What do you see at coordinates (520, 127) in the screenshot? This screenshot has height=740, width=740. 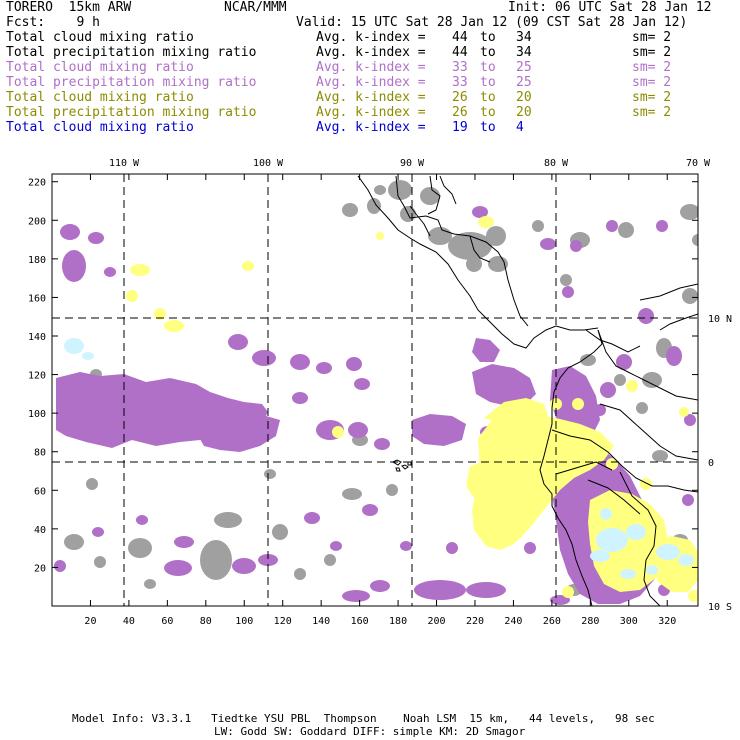 I see `legend-to: 4` at bounding box center [520, 127].